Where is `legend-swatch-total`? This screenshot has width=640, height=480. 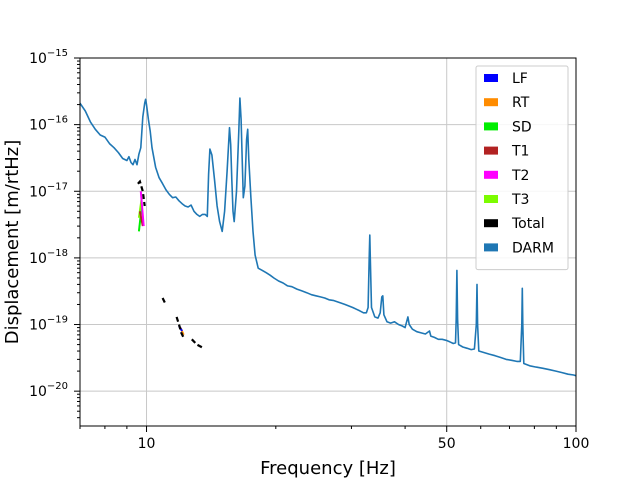
legend-swatch-total is located at coordinates (491, 223).